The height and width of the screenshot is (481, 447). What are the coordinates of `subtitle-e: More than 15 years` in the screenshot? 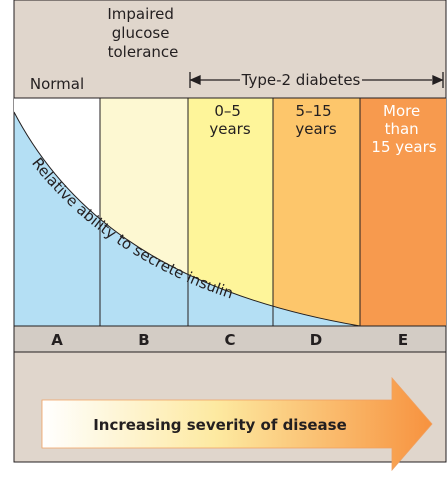 It's located at (403, 129).